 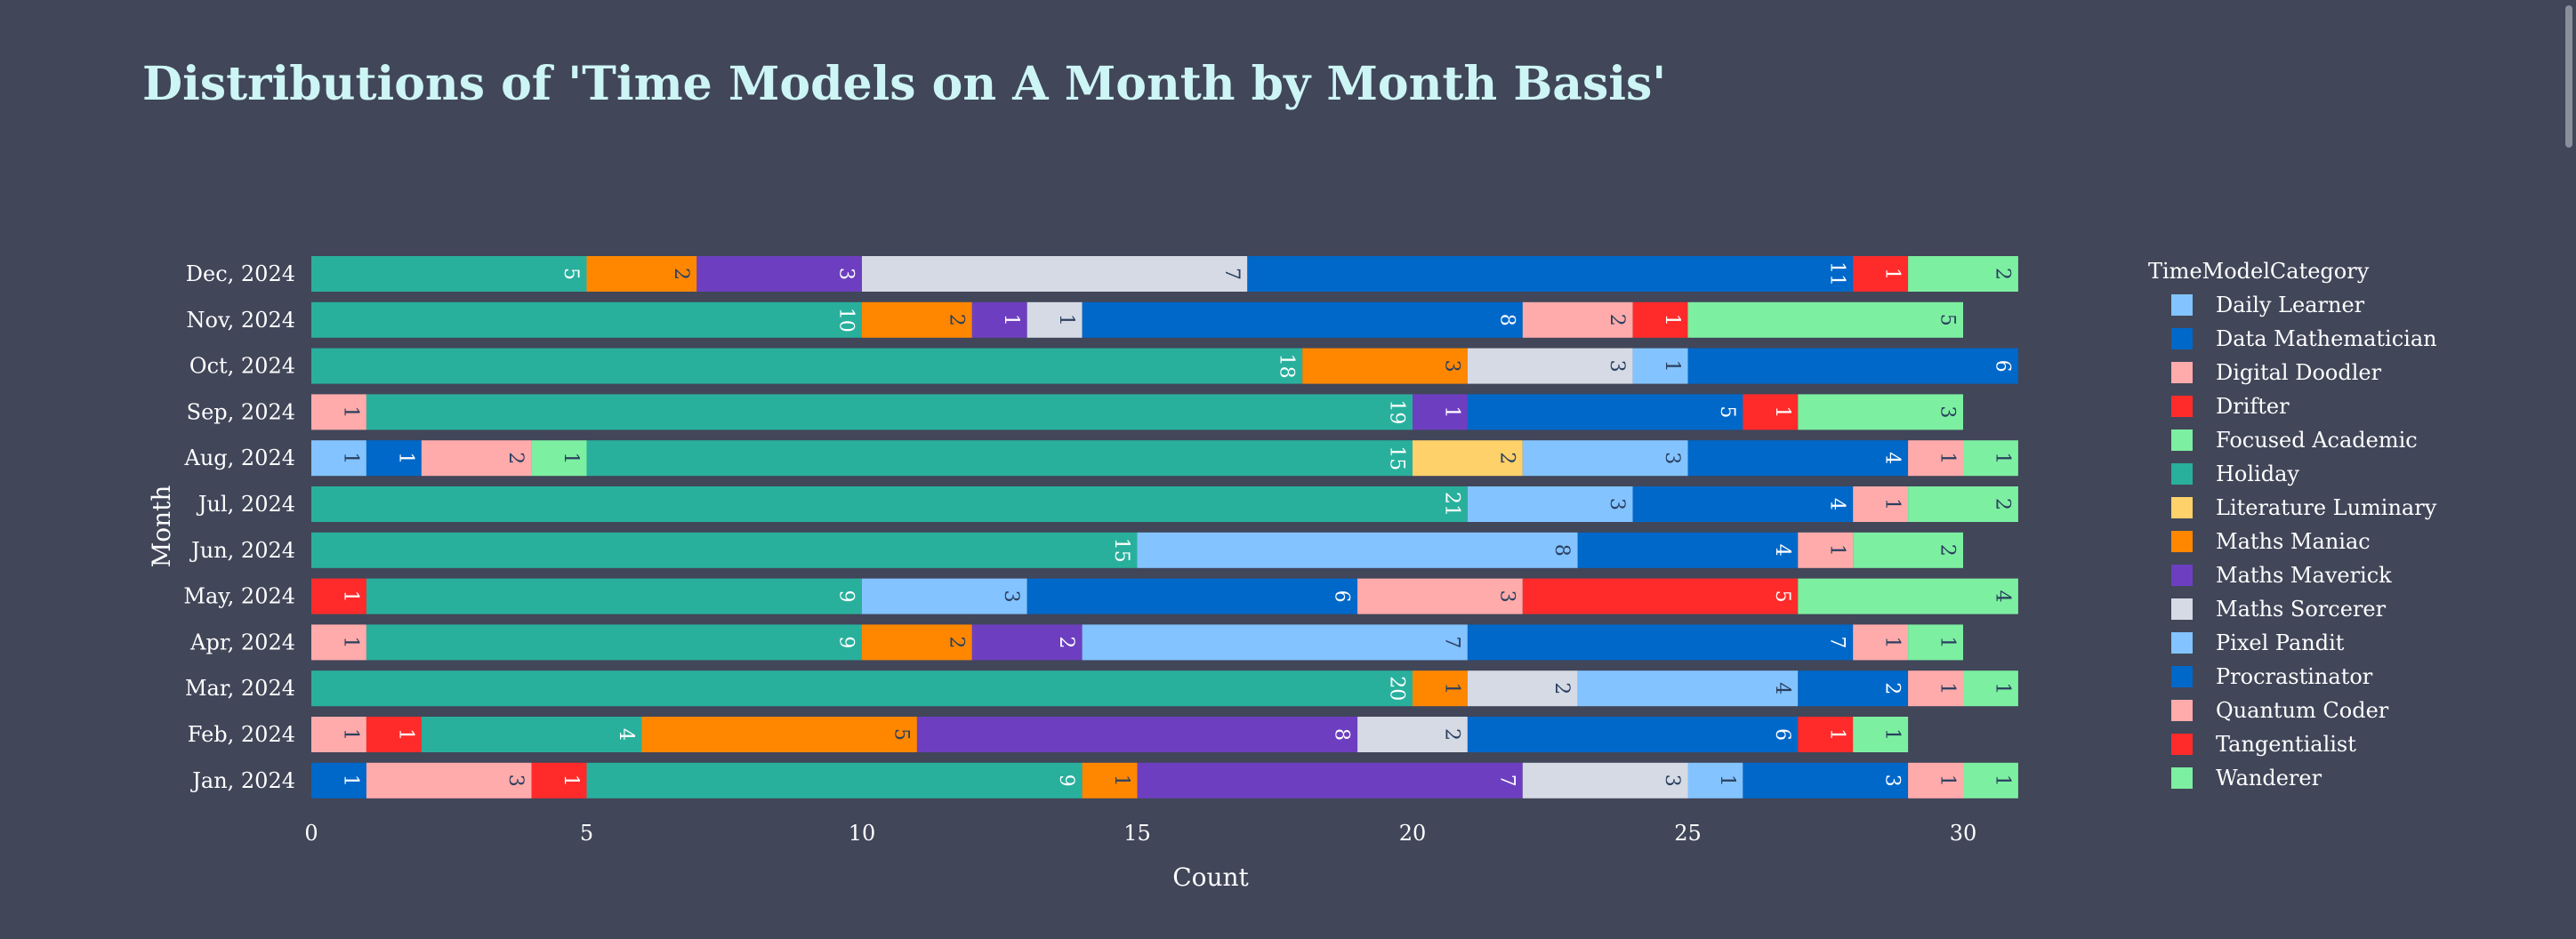 What do you see at coordinates (2253, 406) in the screenshot?
I see `legend-item-label: Drifter` at bounding box center [2253, 406].